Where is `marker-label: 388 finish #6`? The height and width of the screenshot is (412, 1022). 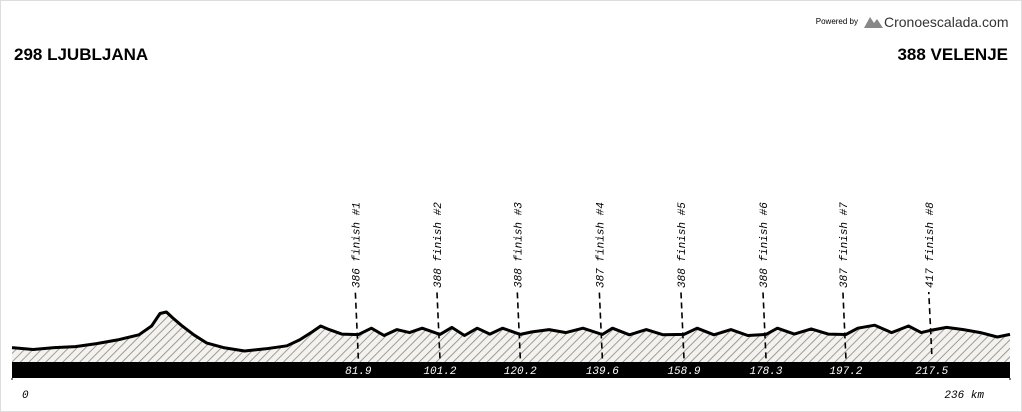 marker-label: 388 finish #6 is located at coordinates (765, 245).